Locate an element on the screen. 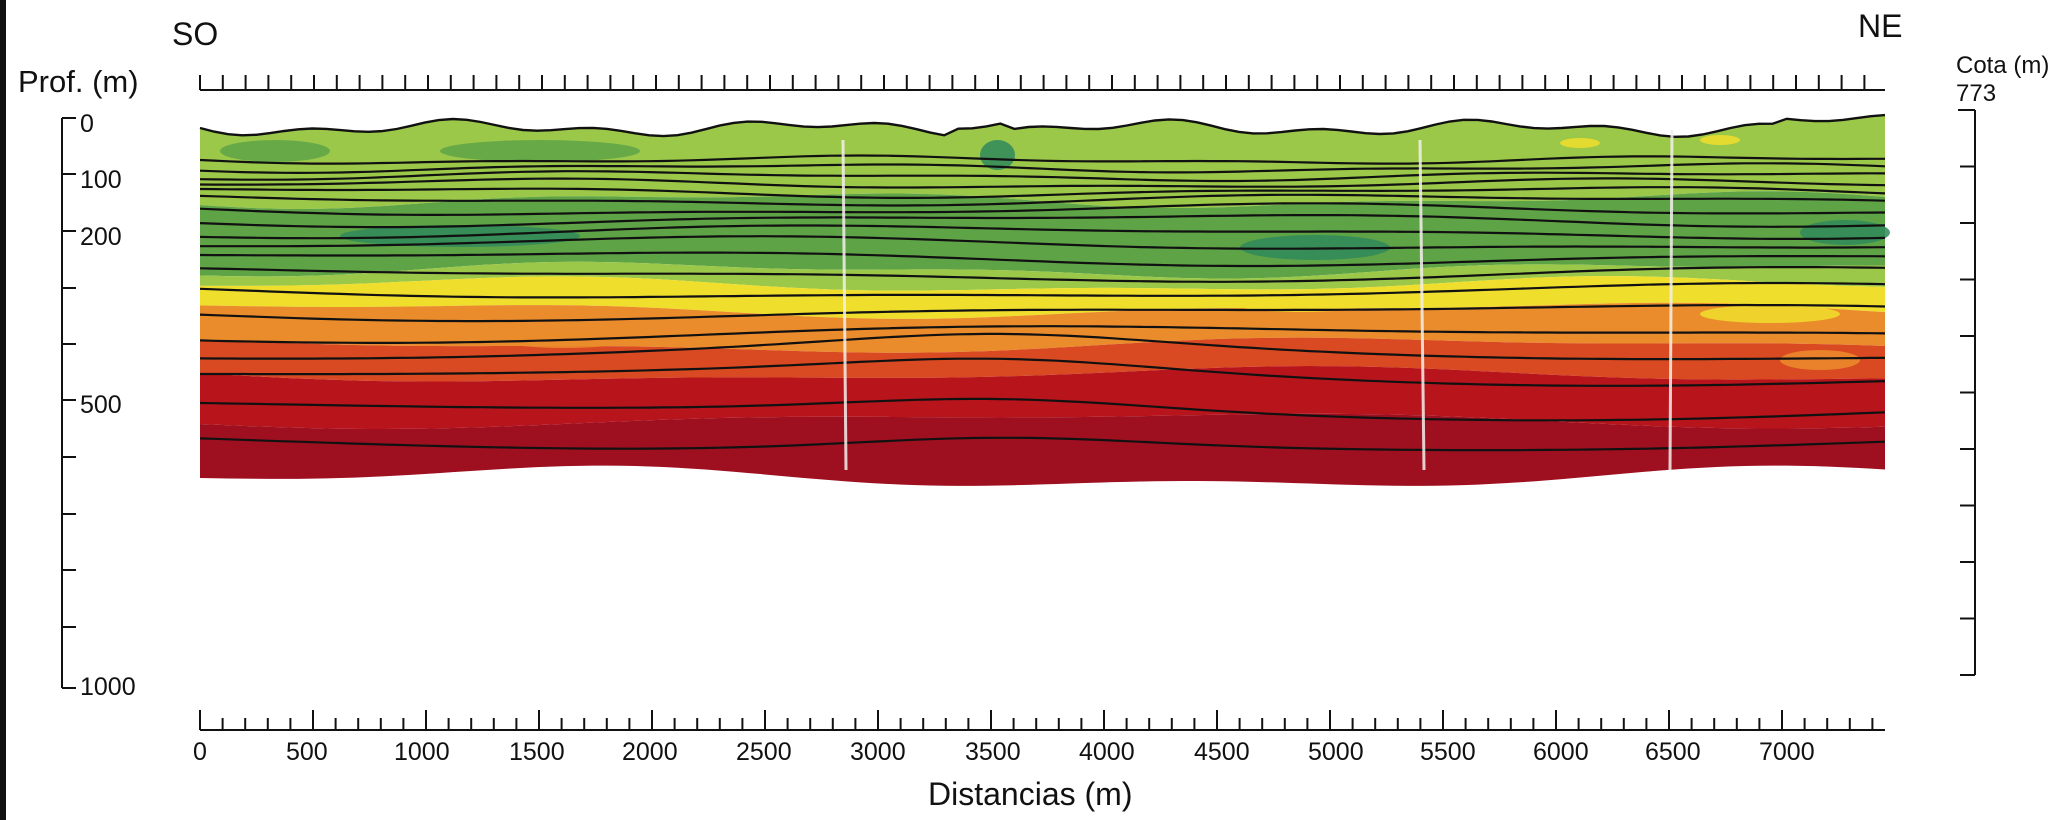 The image size is (2061, 820). distance-label-7000: 7000 is located at coordinates (1787, 752).